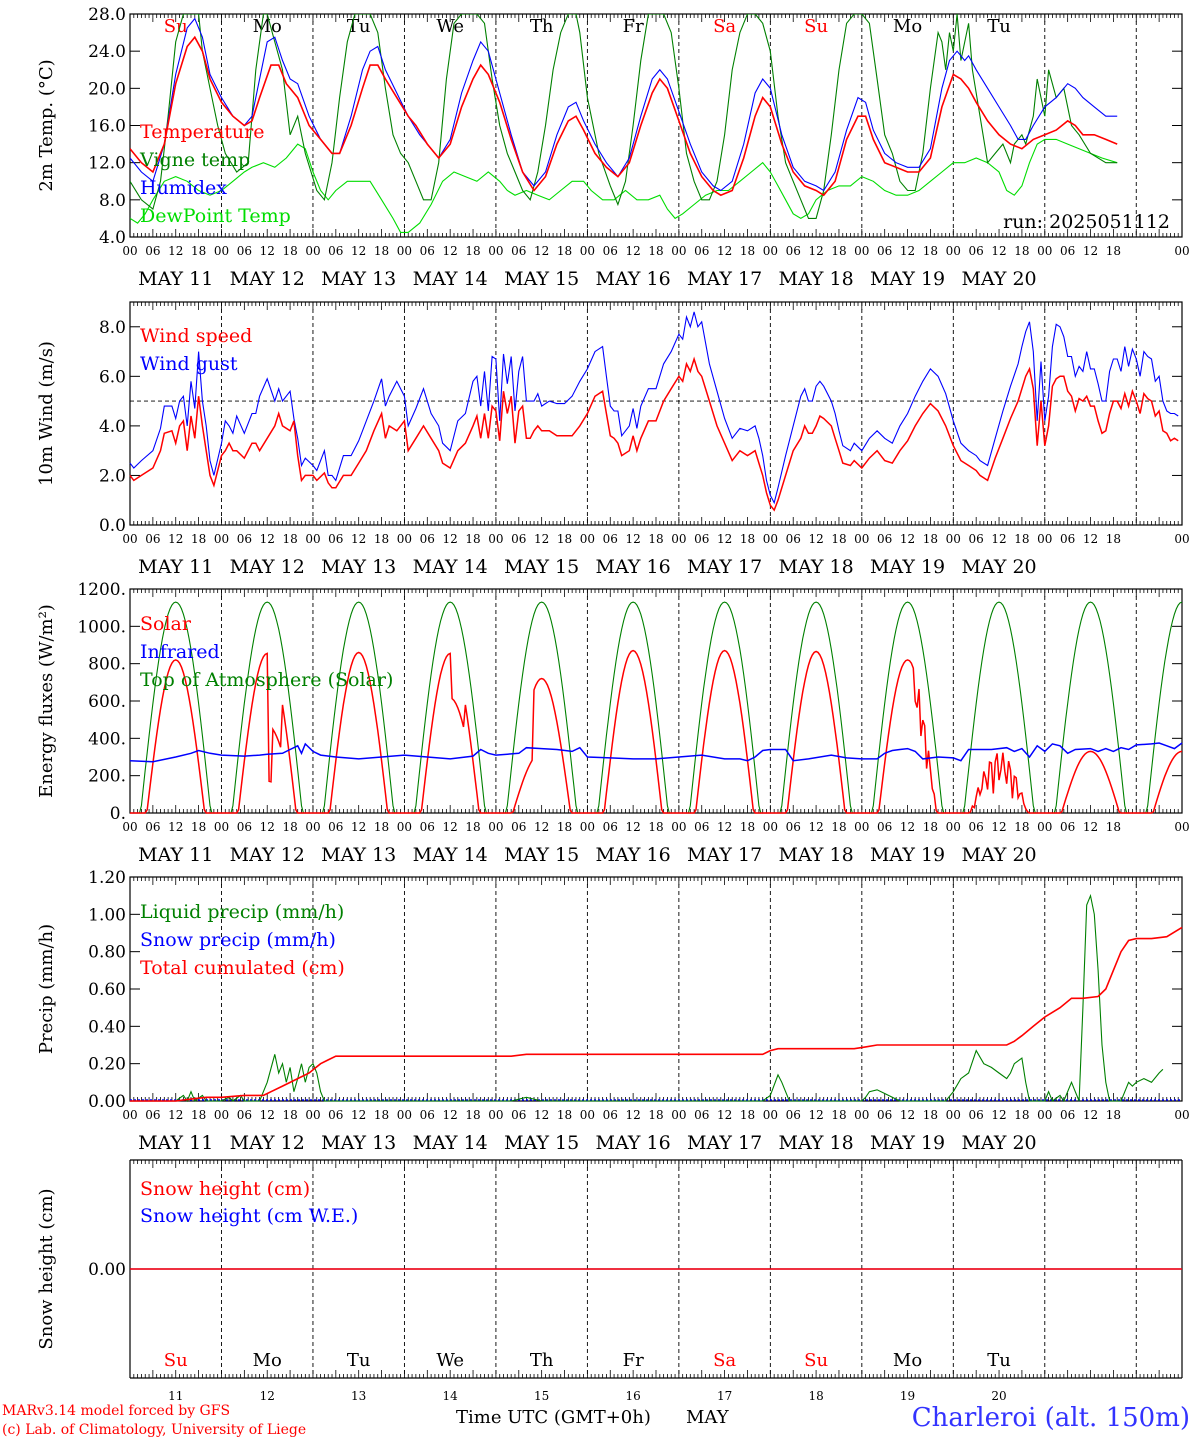 This screenshot has width=1194, height=1440. I want to click on legend-entry: Wind speed, so click(196, 336).